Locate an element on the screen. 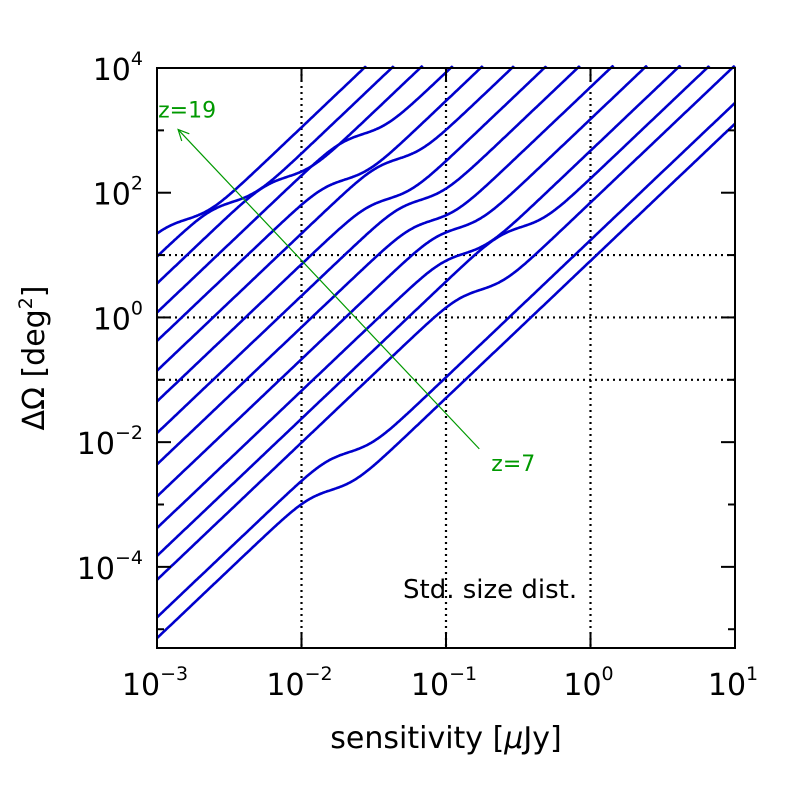 The width and height of the screenshot is (786, 786). arrow-end-label: z=19 is located at coordinates (187, 111).